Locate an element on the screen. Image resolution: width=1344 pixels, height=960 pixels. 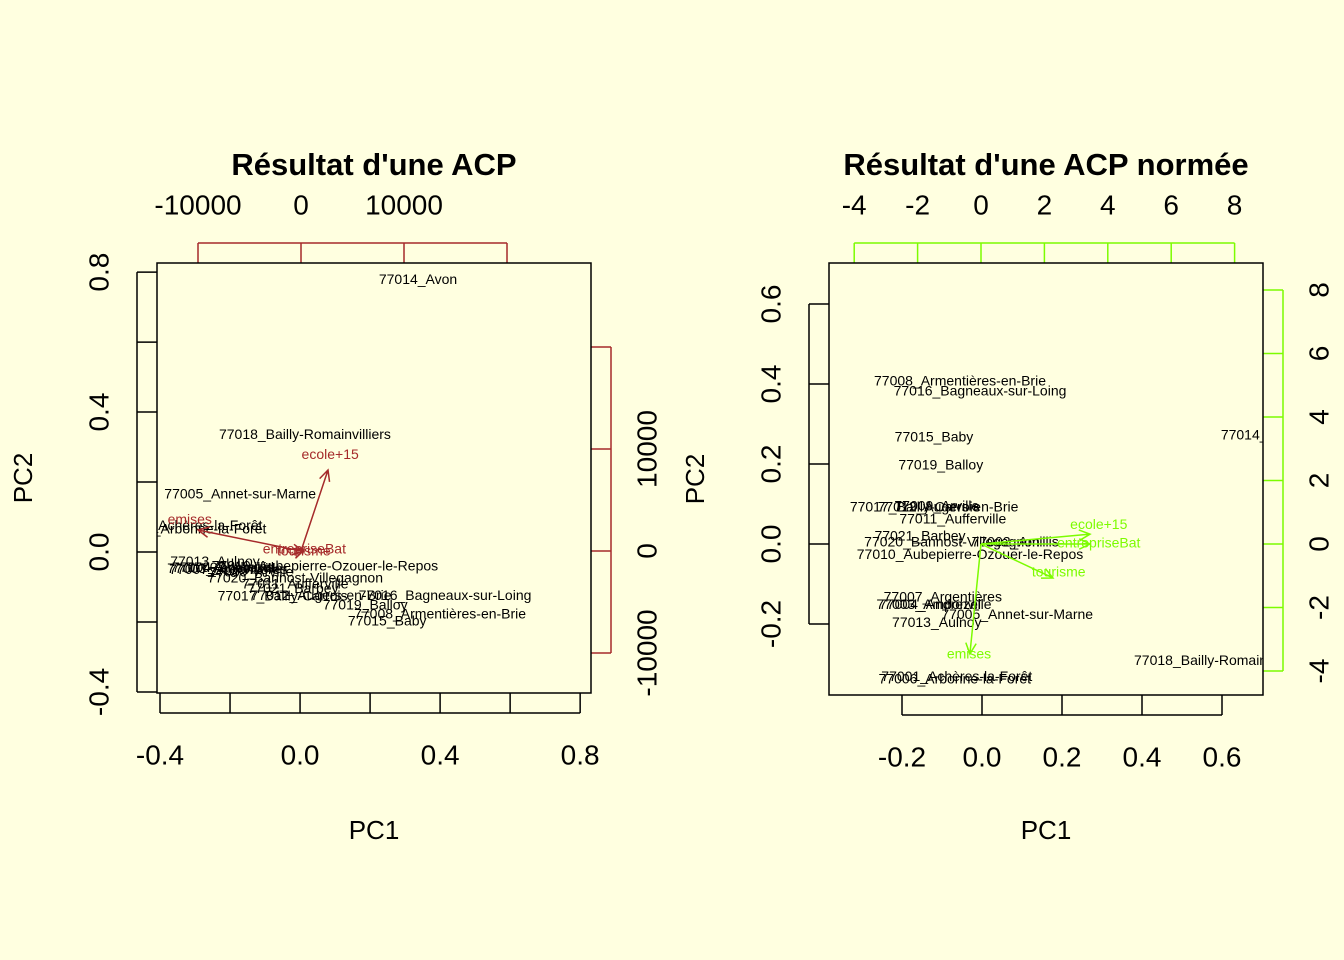
chart-title: Résultat d'une ACP normée is located at coordinates (1045, 164).